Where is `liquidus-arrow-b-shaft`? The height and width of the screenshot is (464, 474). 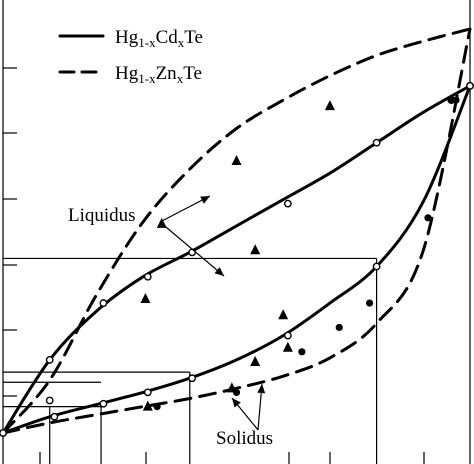 liquidus-arrow-b-shaft is located at coordinates (192, 249).